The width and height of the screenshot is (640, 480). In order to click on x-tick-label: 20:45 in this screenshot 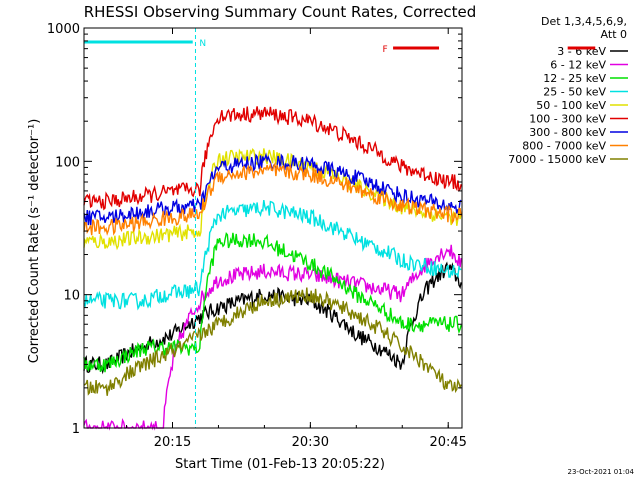, I will do `click(447, 442)`.